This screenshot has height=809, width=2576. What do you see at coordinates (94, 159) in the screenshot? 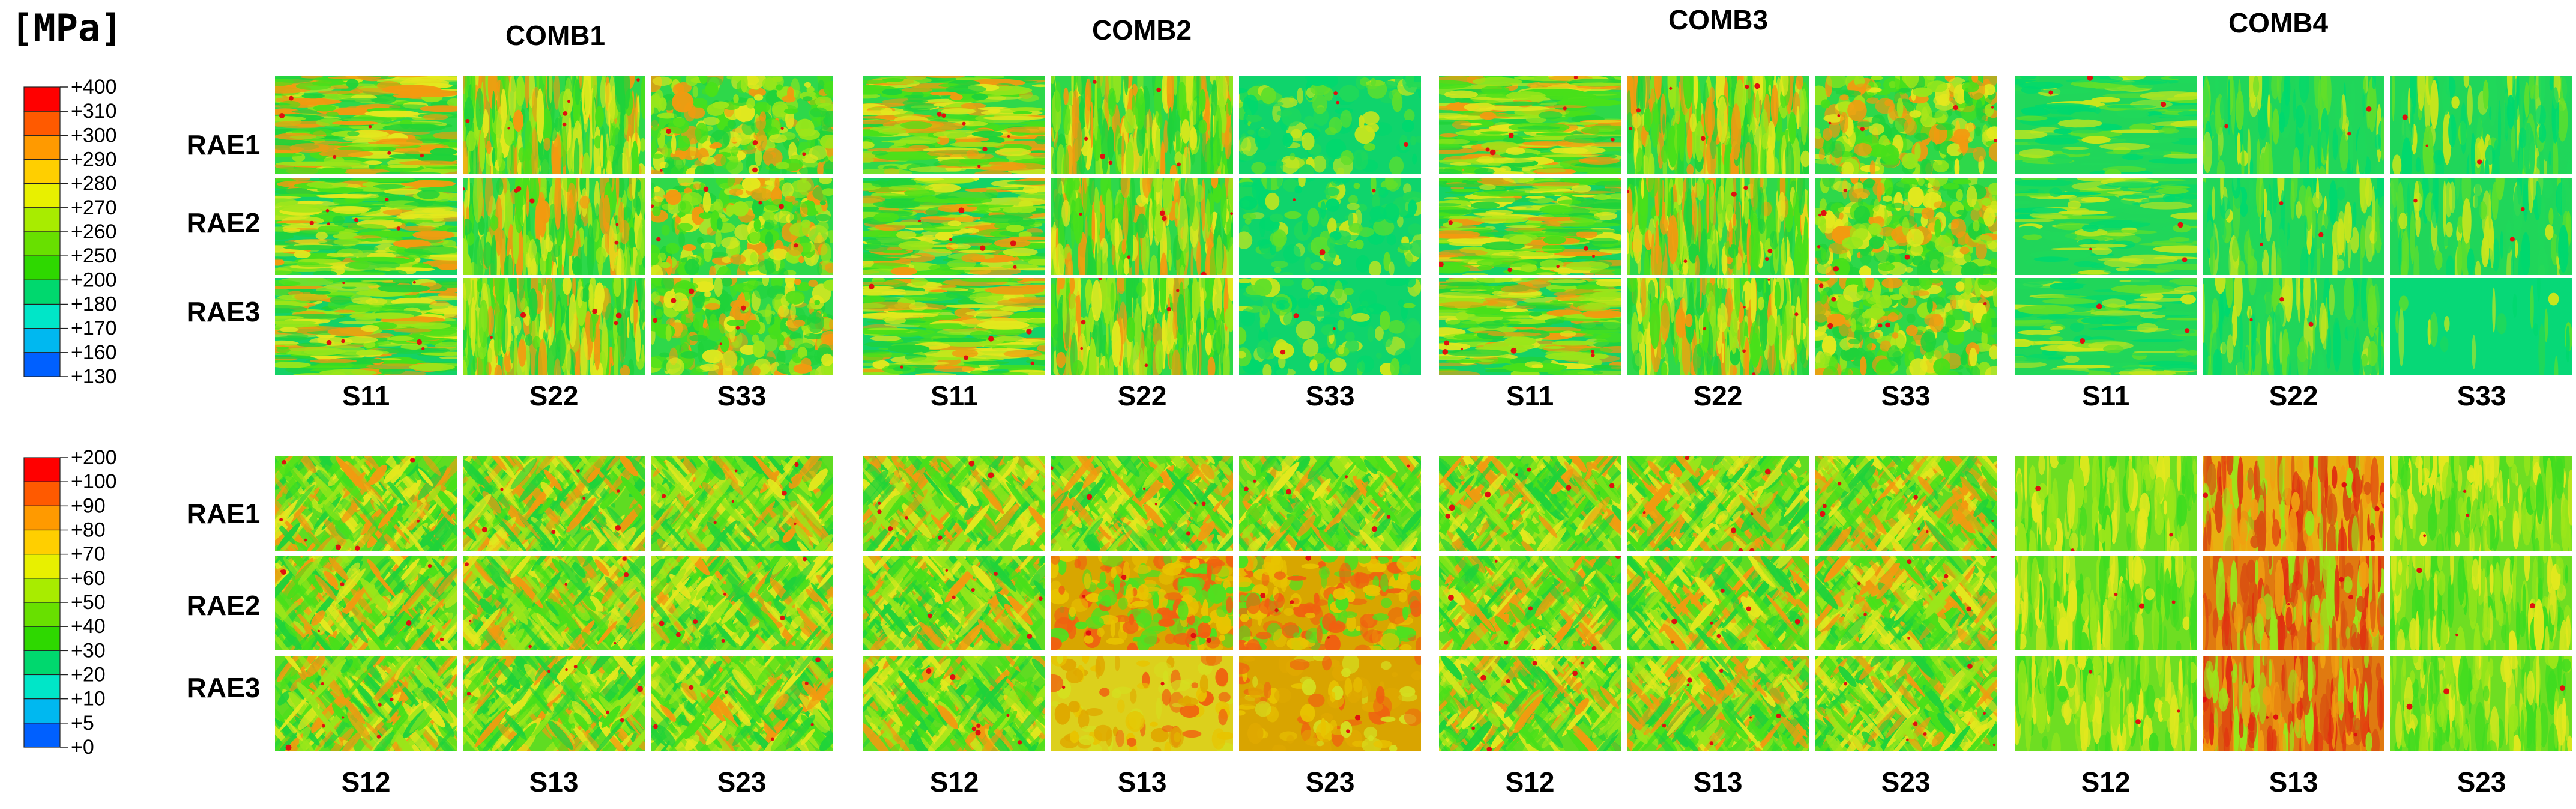
I see `legend-tick-label: +290` at bounding box center [94, 159].